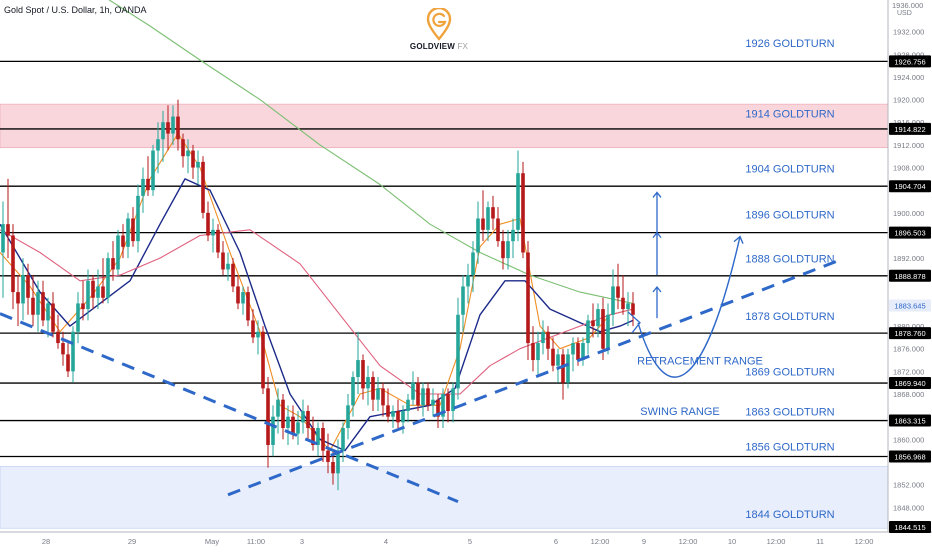 This screenshot has width=932, height=555. Describe the element at coordinates (789, 515) in the screenshot. I see `level-label: 1844 GOLDTURN` at that location.